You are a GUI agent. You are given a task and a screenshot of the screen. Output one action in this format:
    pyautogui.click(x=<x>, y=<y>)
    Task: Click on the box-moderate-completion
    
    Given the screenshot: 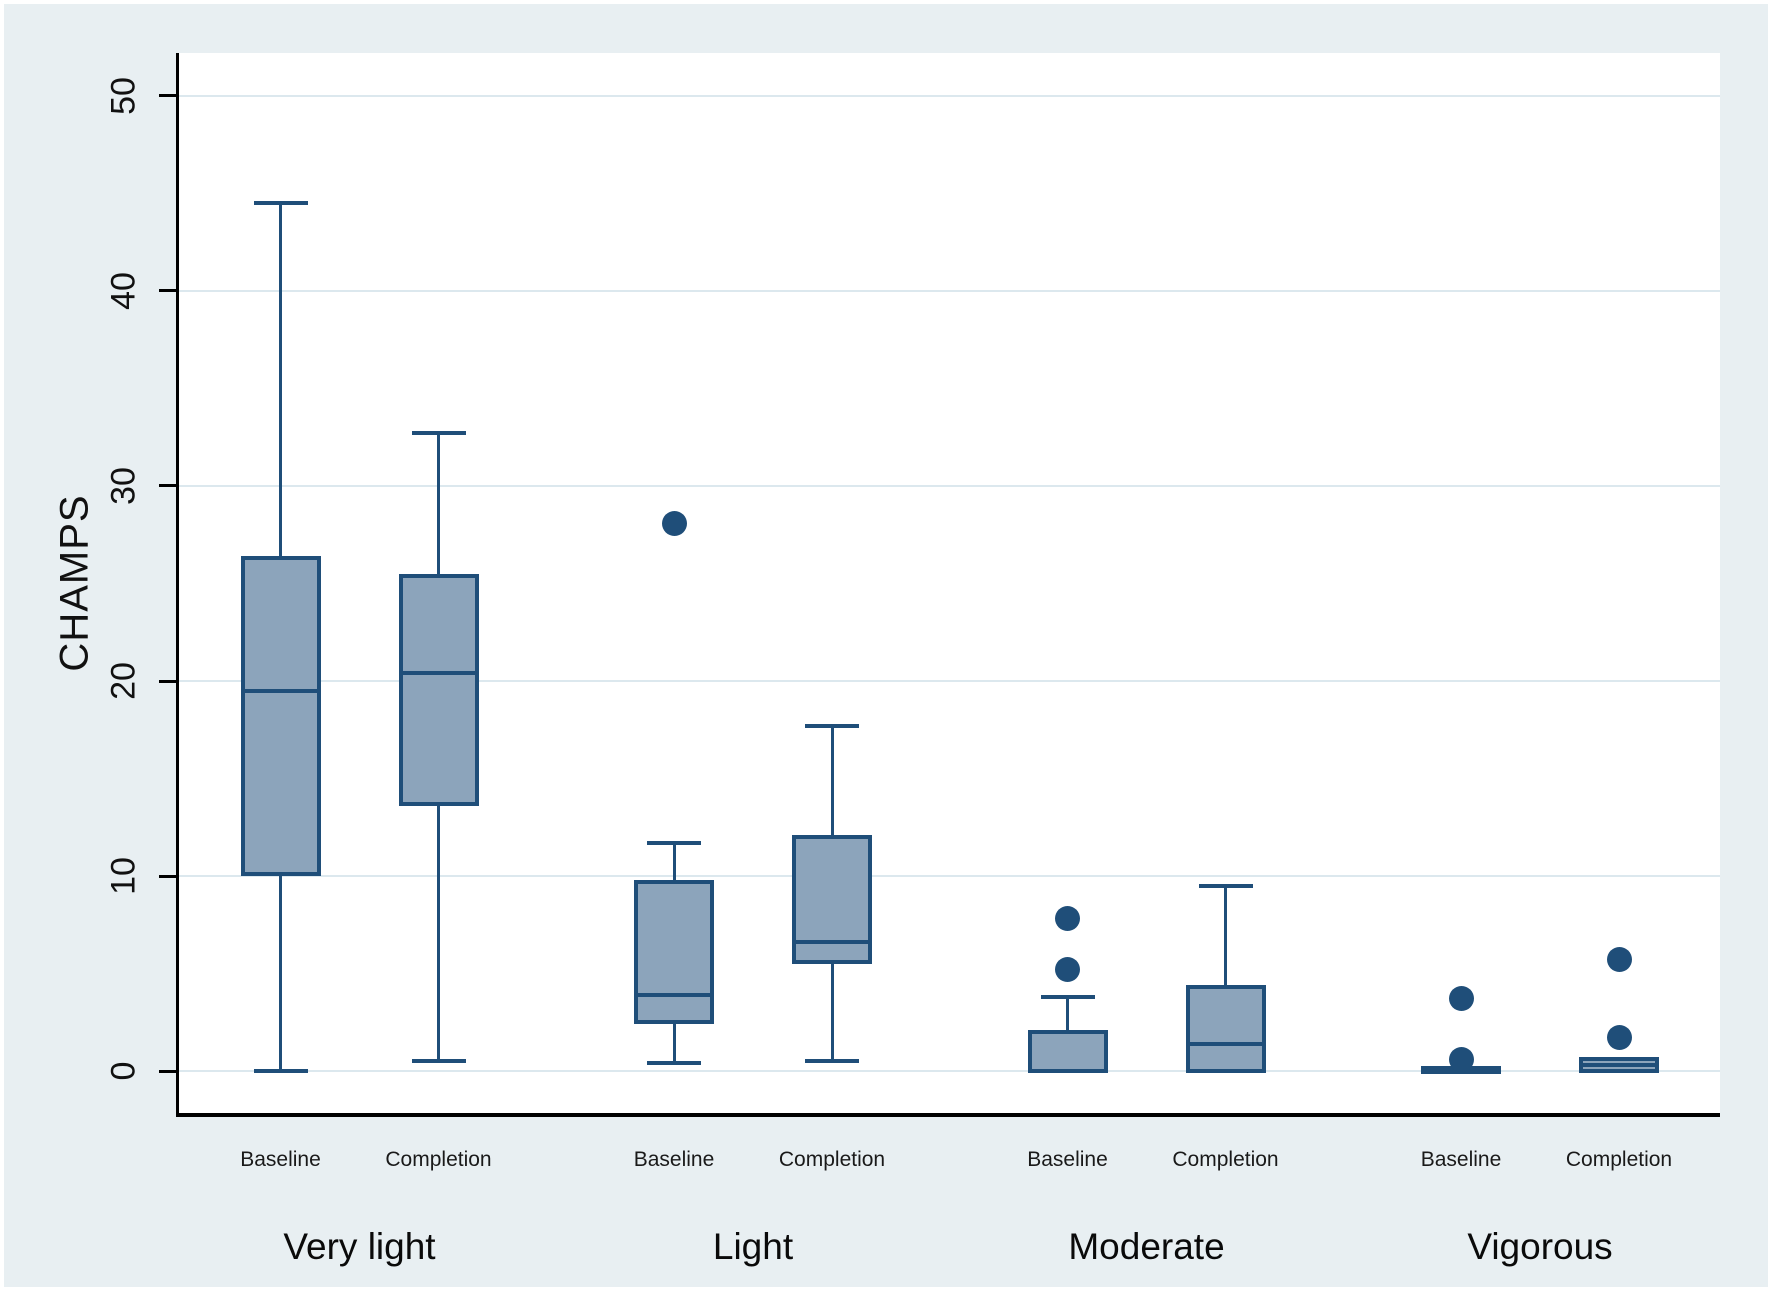 What is the action you would take?
    pyautogui.click(x=1225, y=1029)
    